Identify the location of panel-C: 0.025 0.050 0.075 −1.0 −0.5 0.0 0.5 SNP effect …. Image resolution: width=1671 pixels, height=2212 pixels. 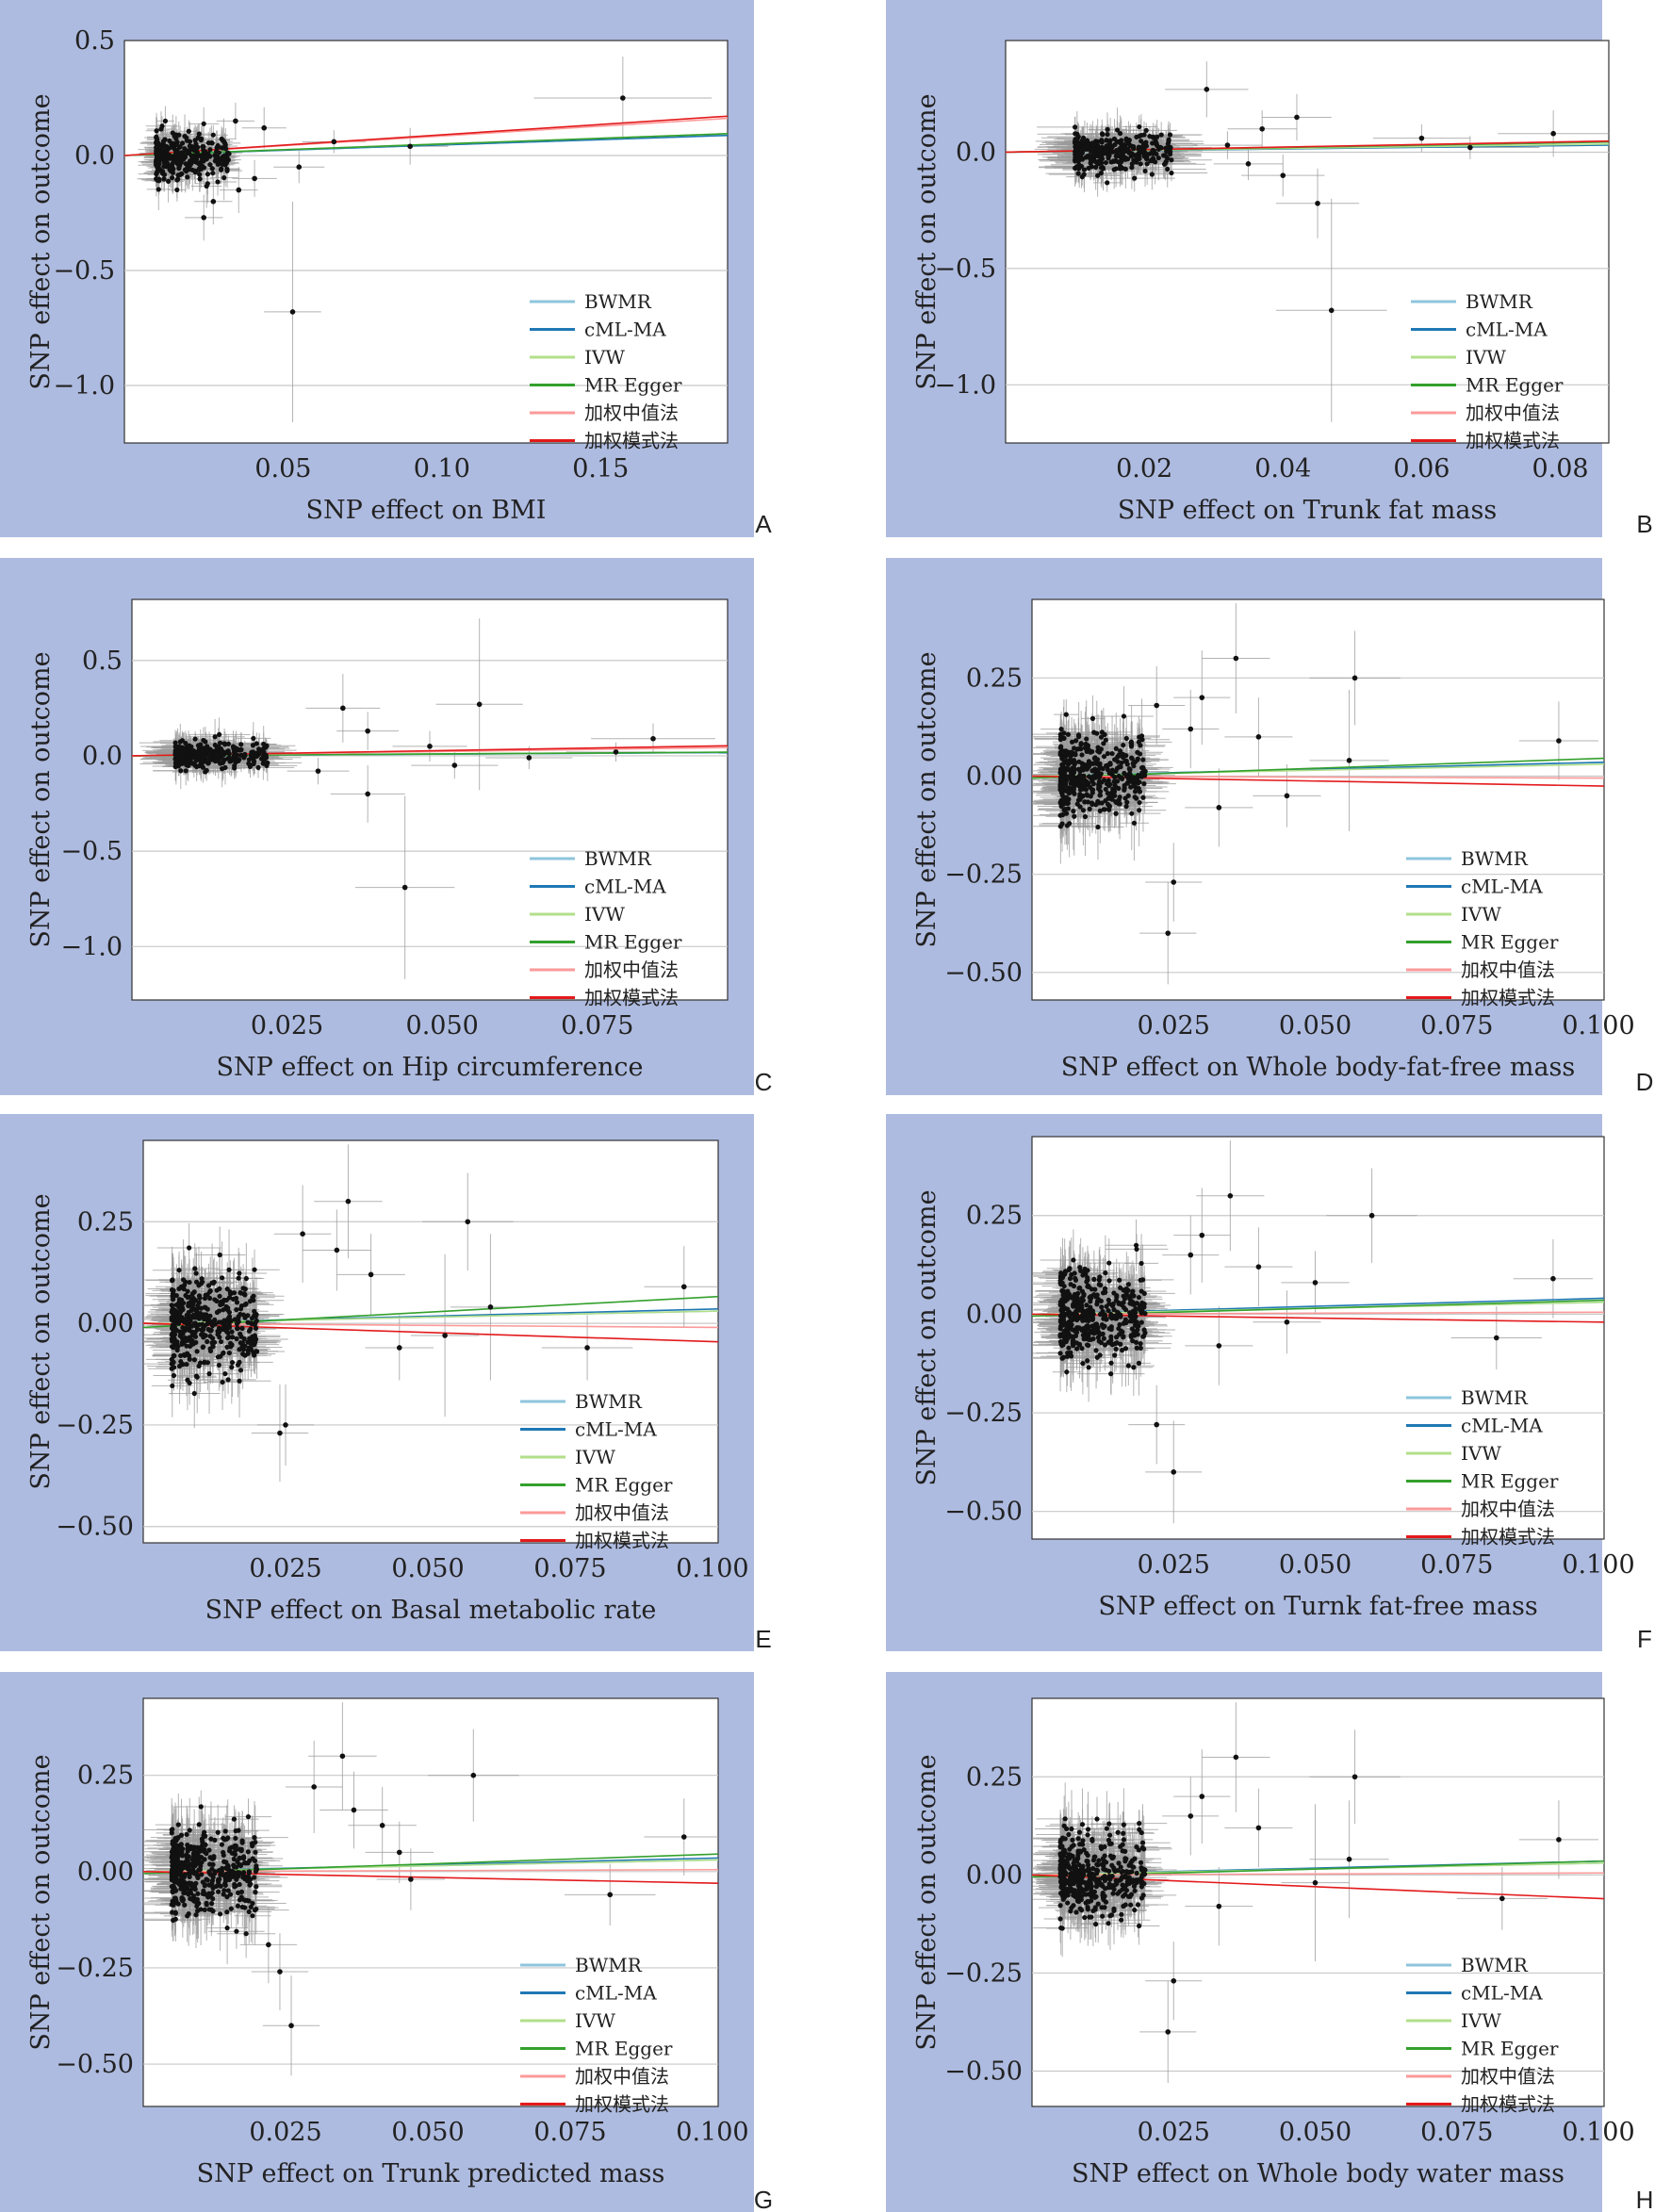
(386, 827).